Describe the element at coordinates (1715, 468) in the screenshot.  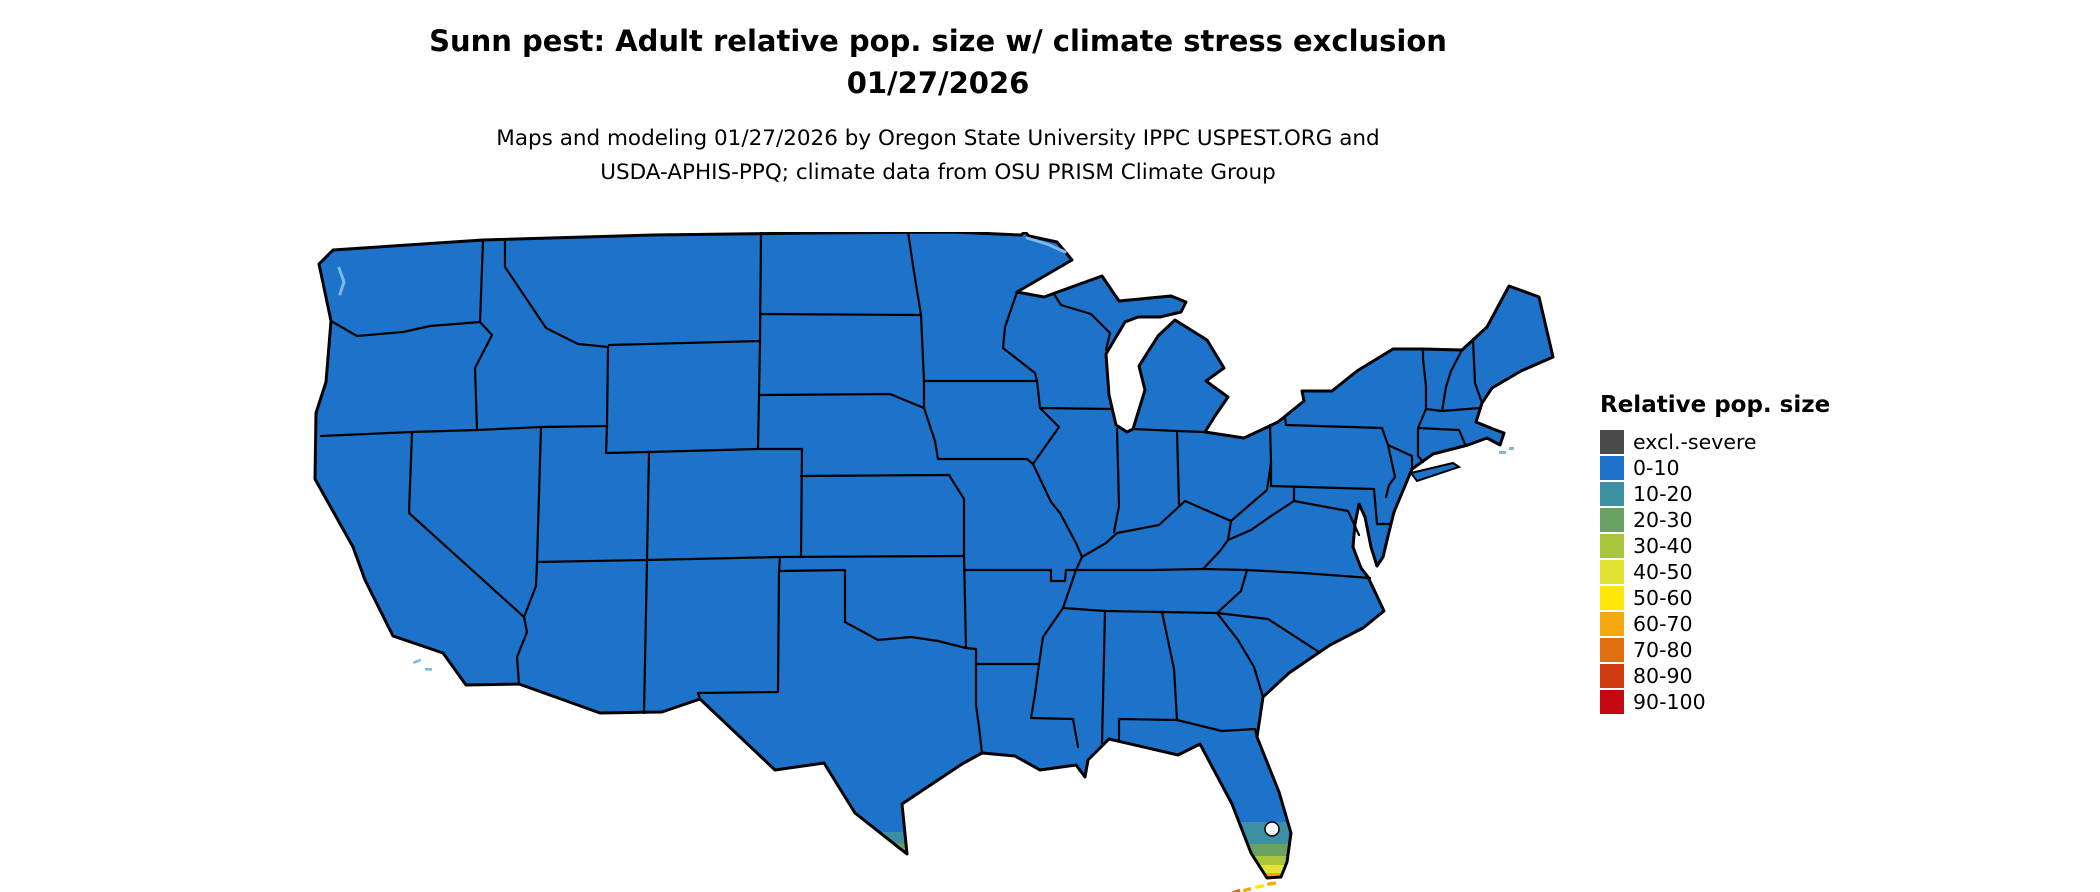
I see `legend-row: 0-10` at that location.